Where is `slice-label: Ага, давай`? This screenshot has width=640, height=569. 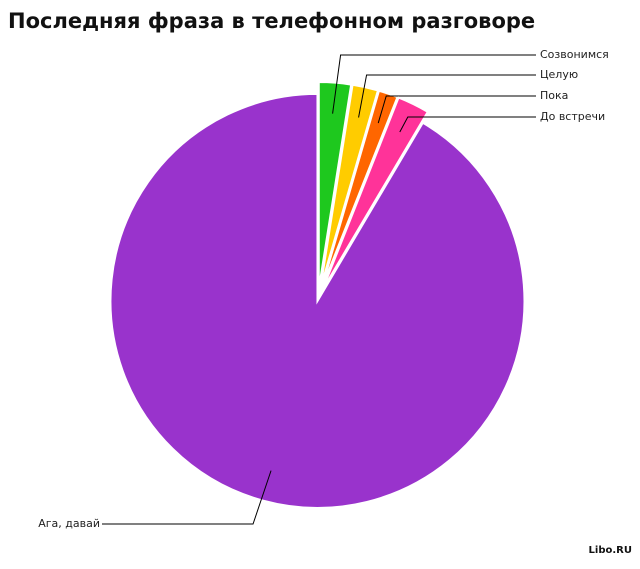
slice-label: Ага, давай is located at coordinates (69, 523).